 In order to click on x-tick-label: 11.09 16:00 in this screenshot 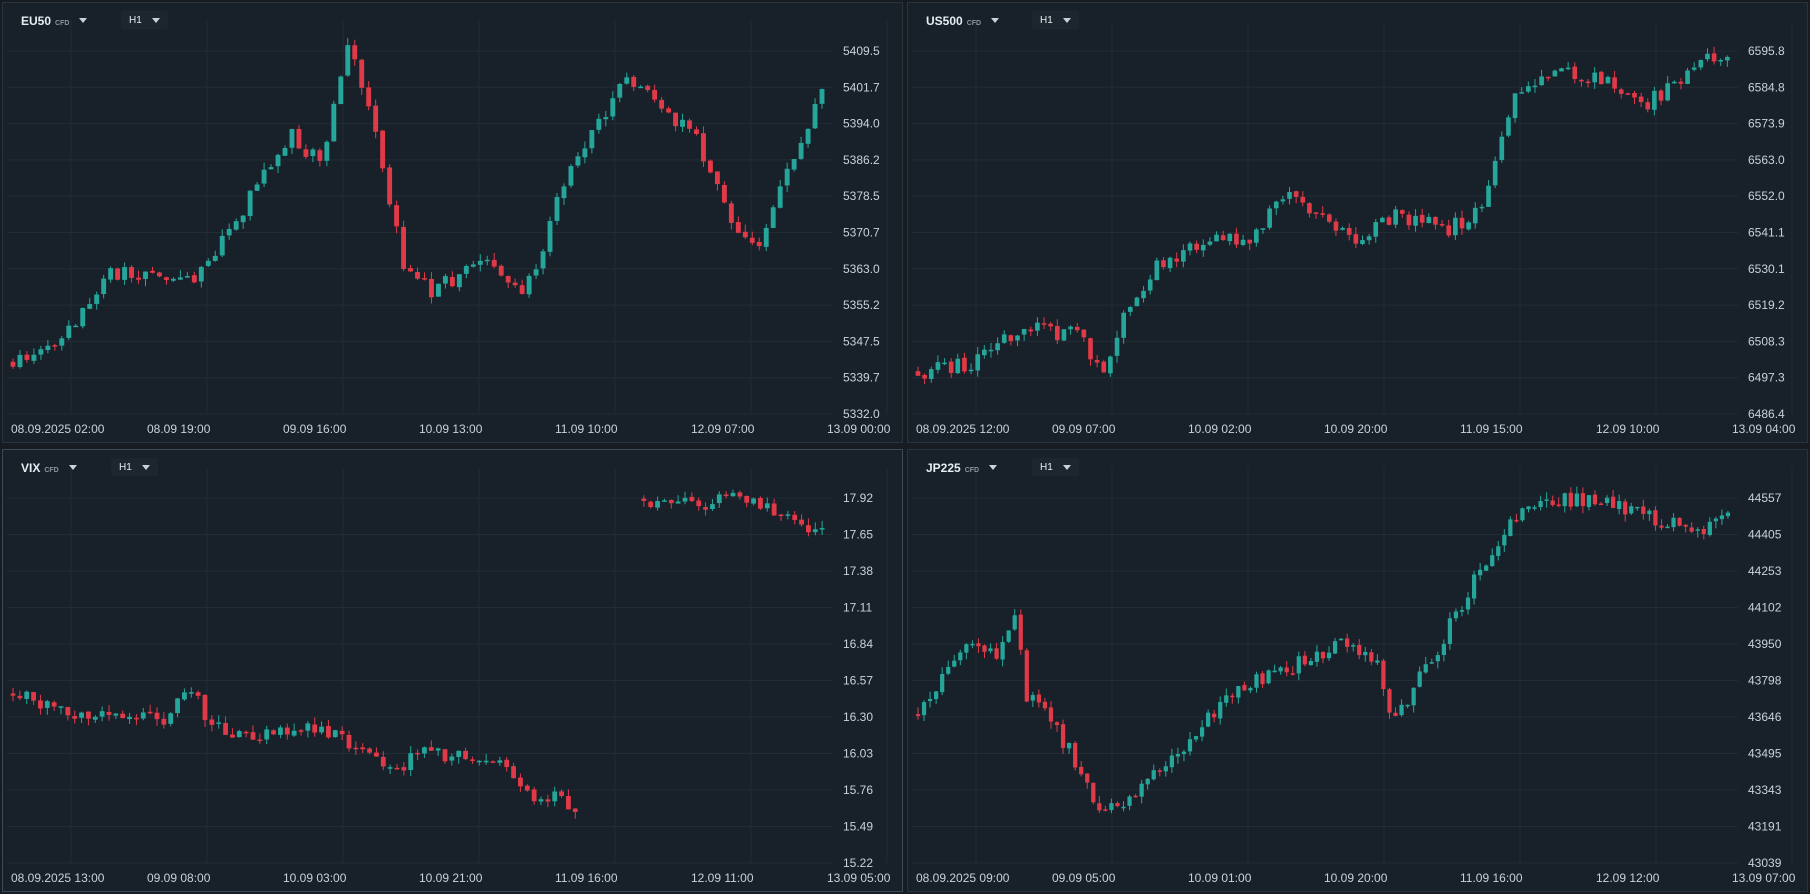, I will do `click(1491, 878)`.